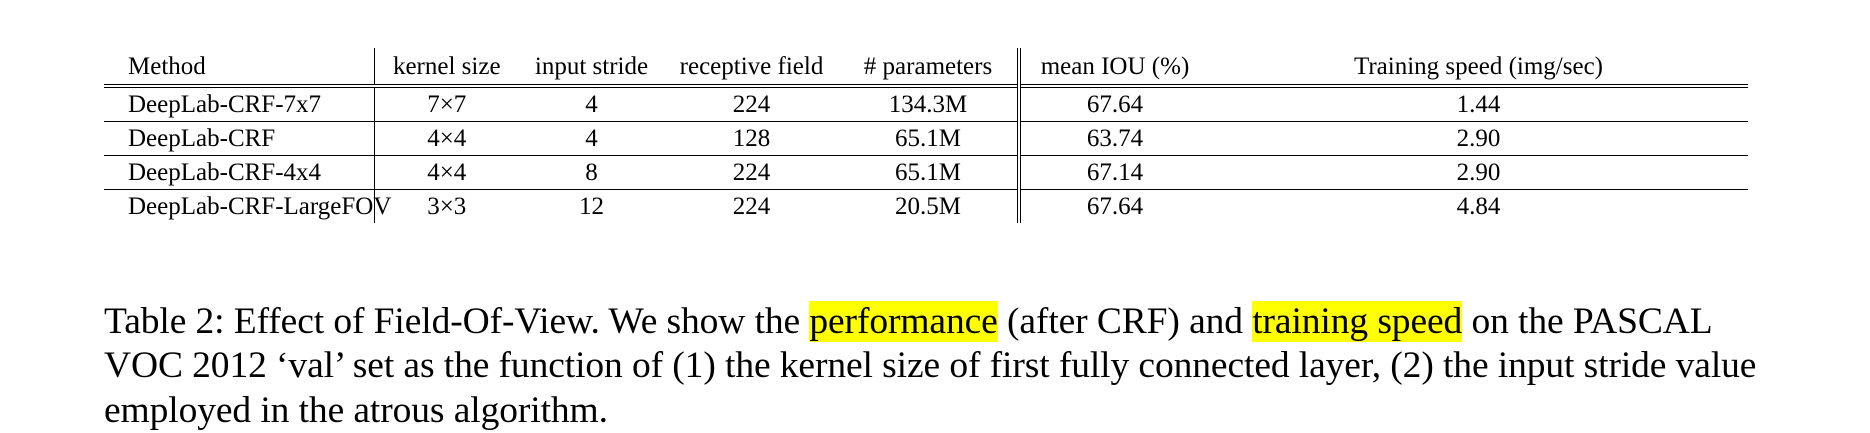 This screenshot has height=433, width=1870. What do you see at coordinates (929, 207) in the screenshot?
I see `cell-parameters: 20.5M` at bounding box center [929, 207].